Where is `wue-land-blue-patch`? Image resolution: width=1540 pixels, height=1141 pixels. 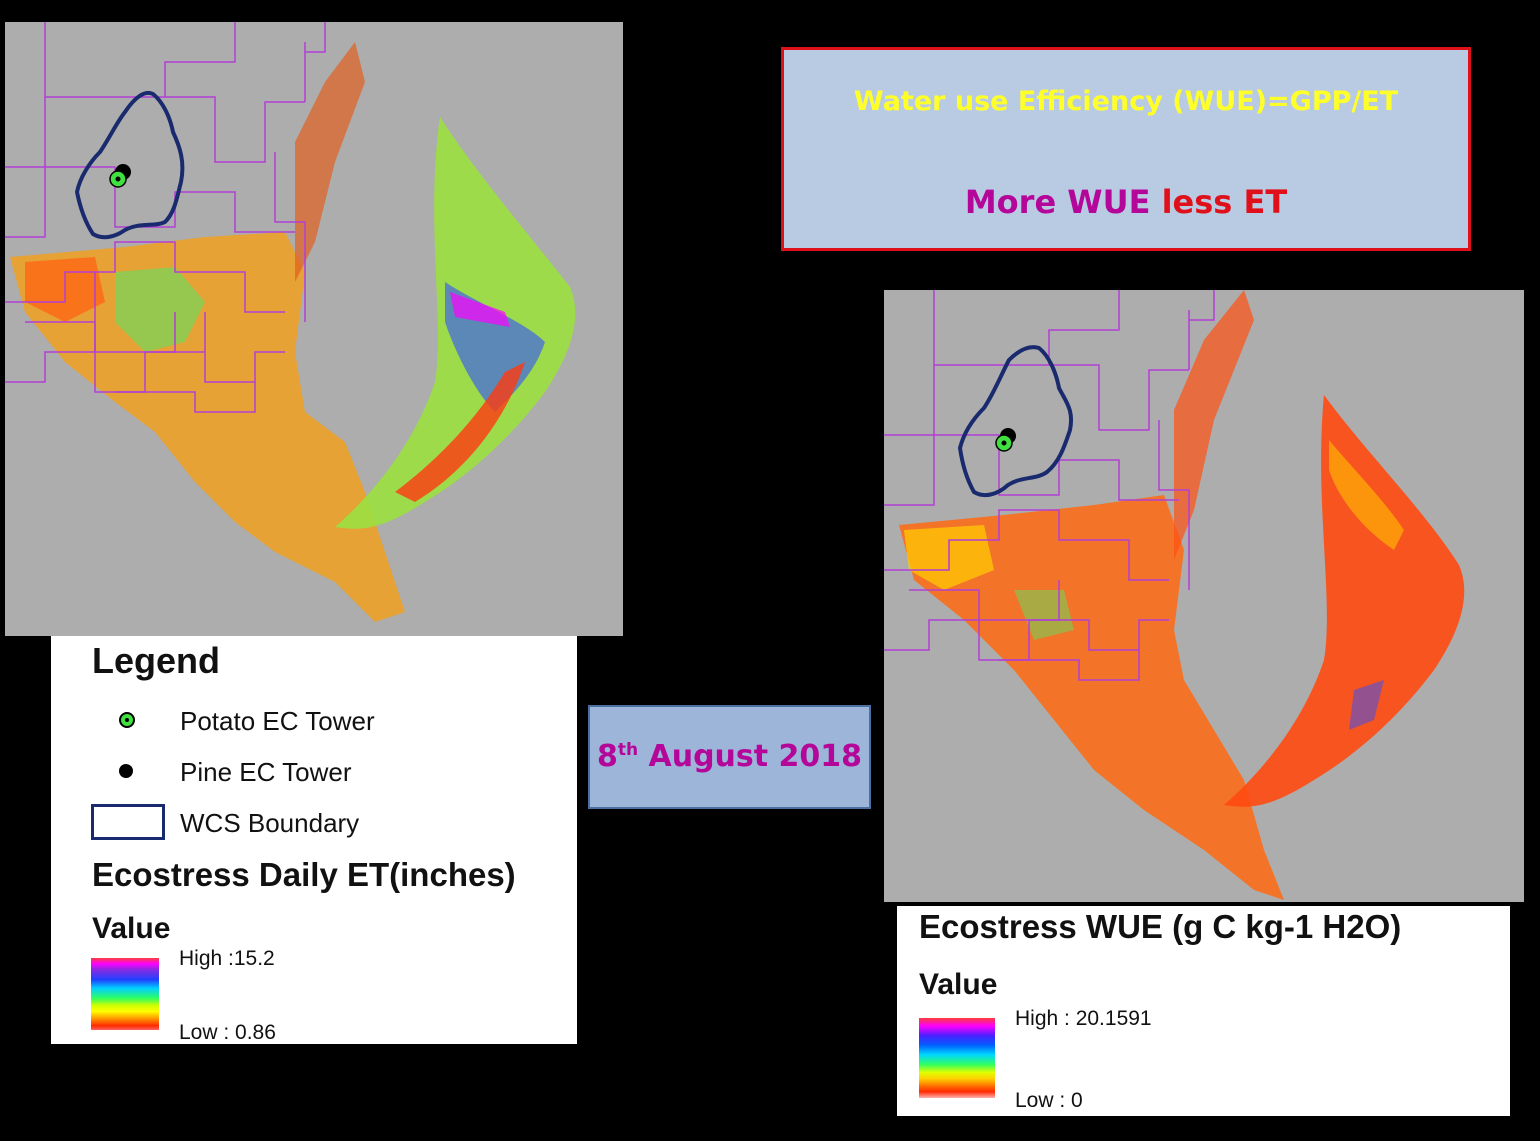 wue-land-blue-patch is located at coordinates (1366, 705).